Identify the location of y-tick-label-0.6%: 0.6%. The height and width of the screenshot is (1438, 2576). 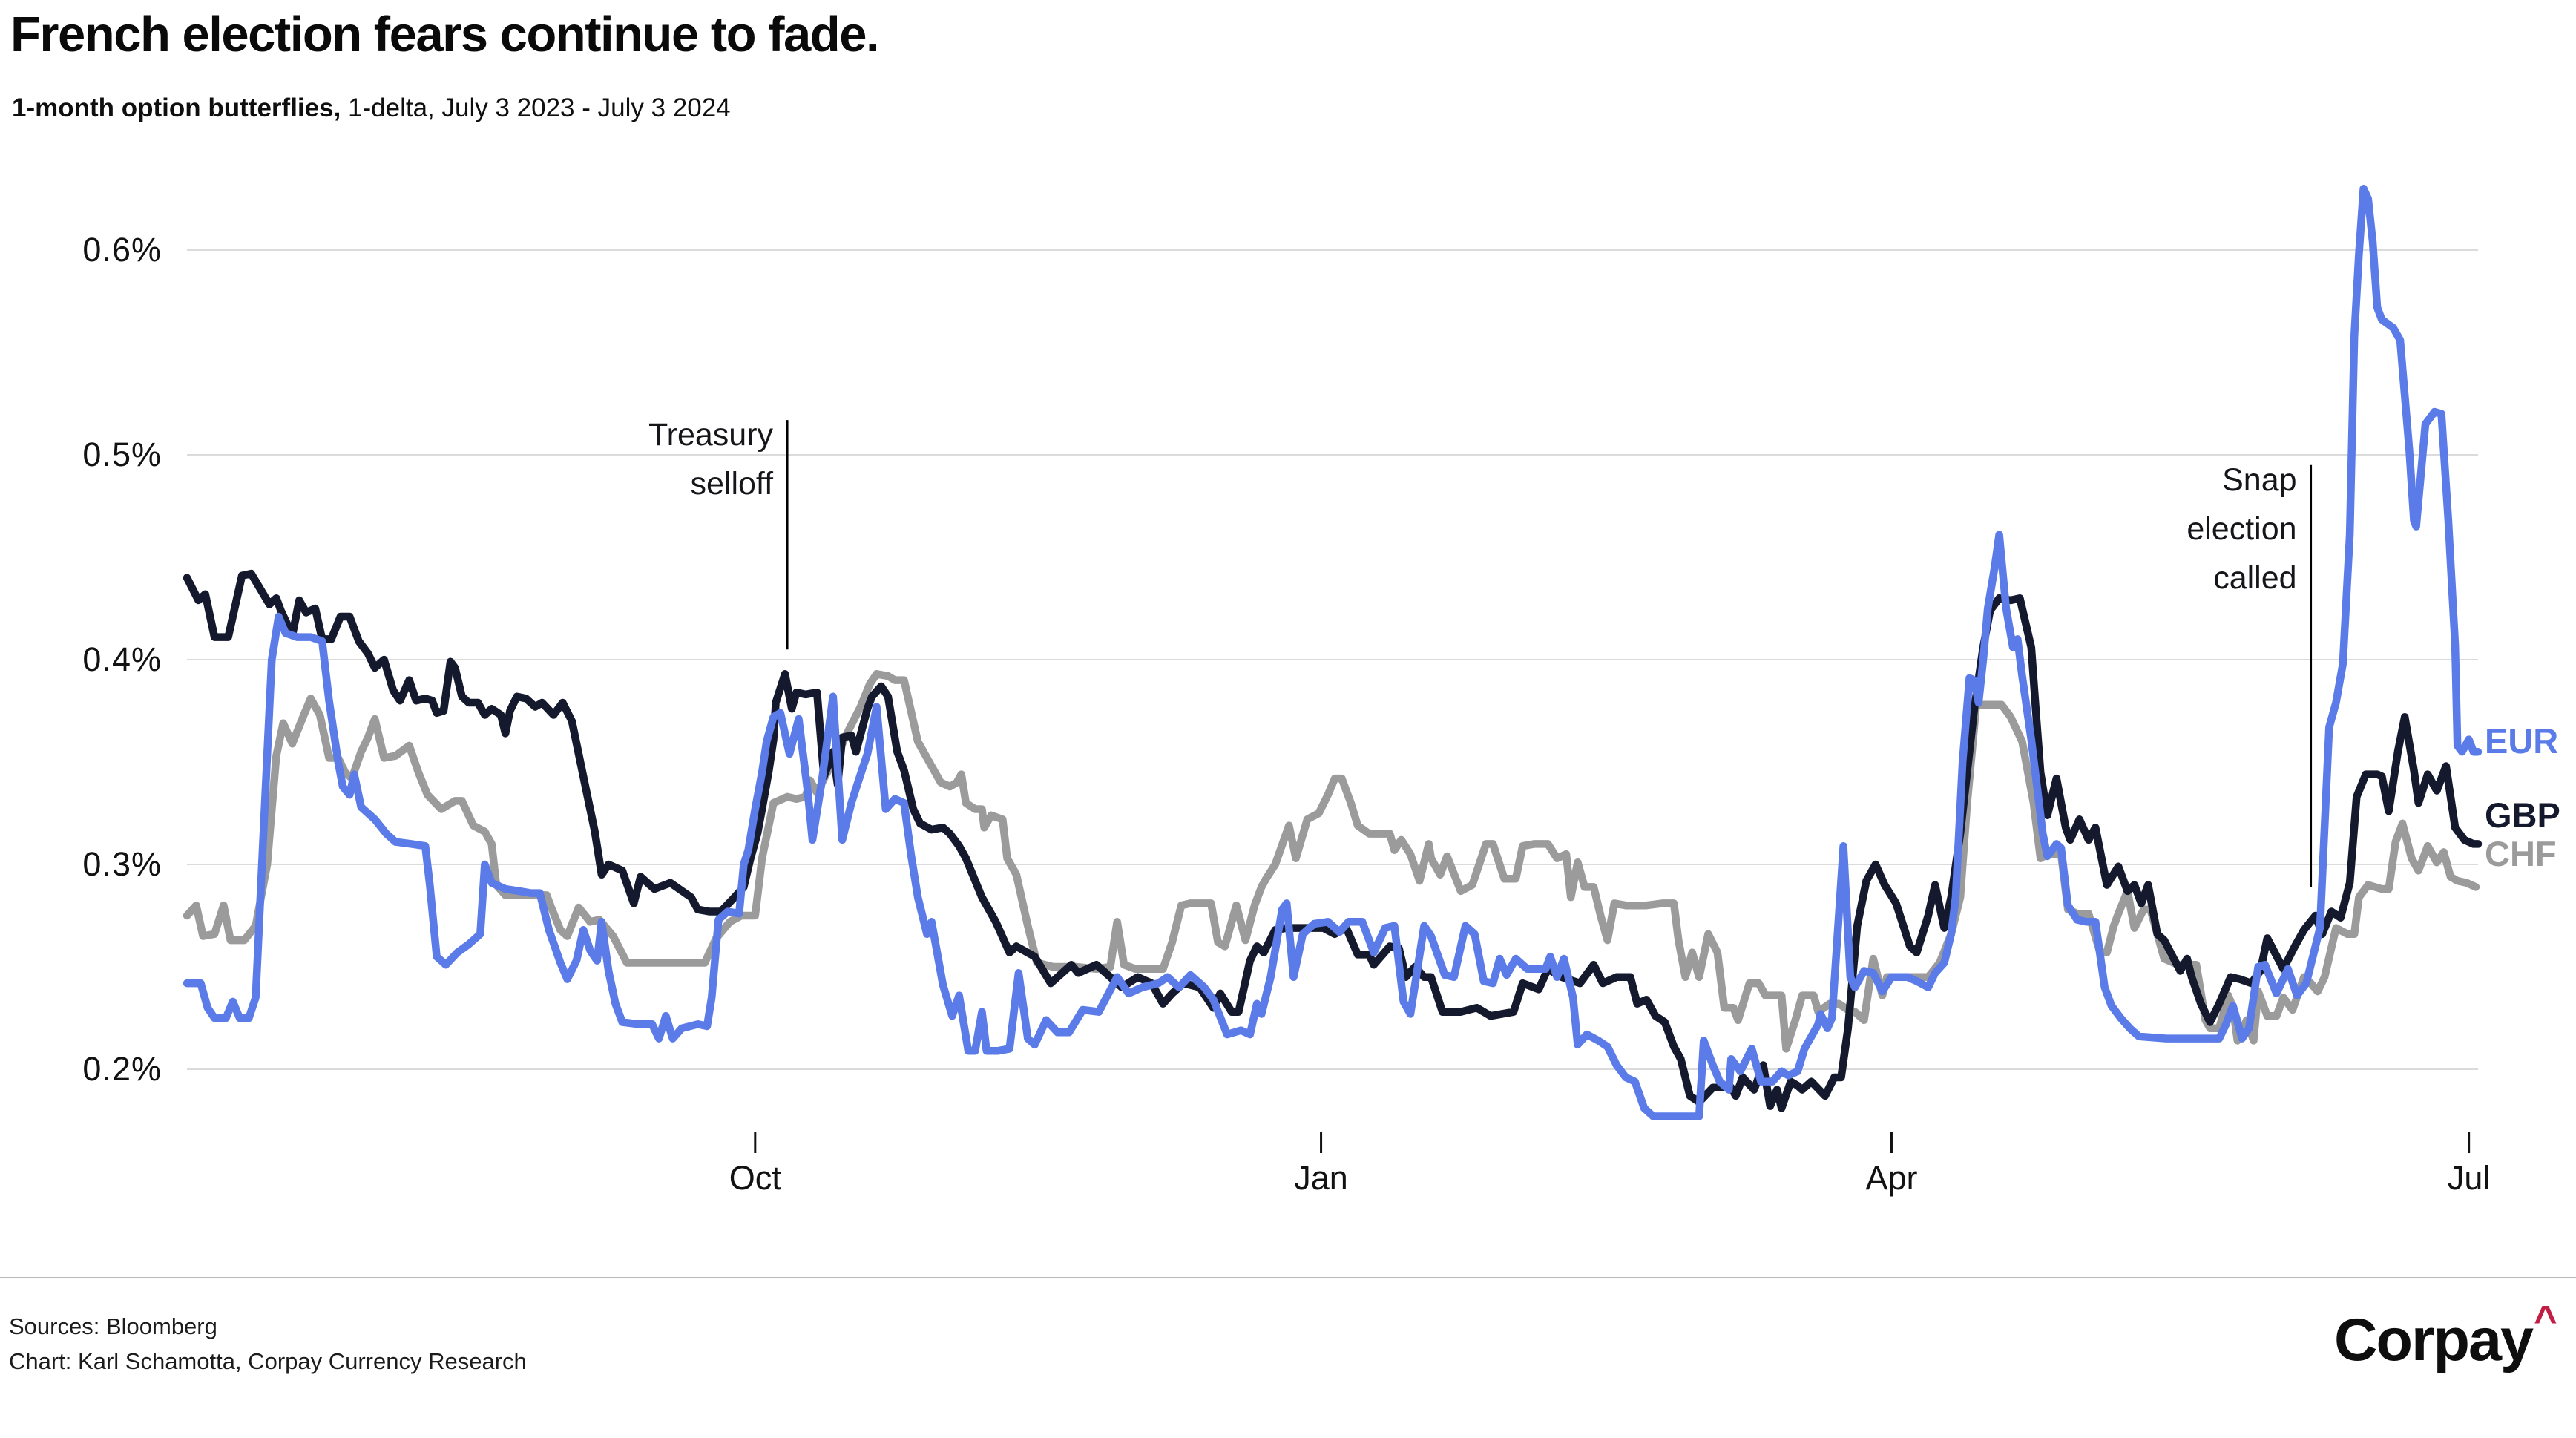
(122, 250).